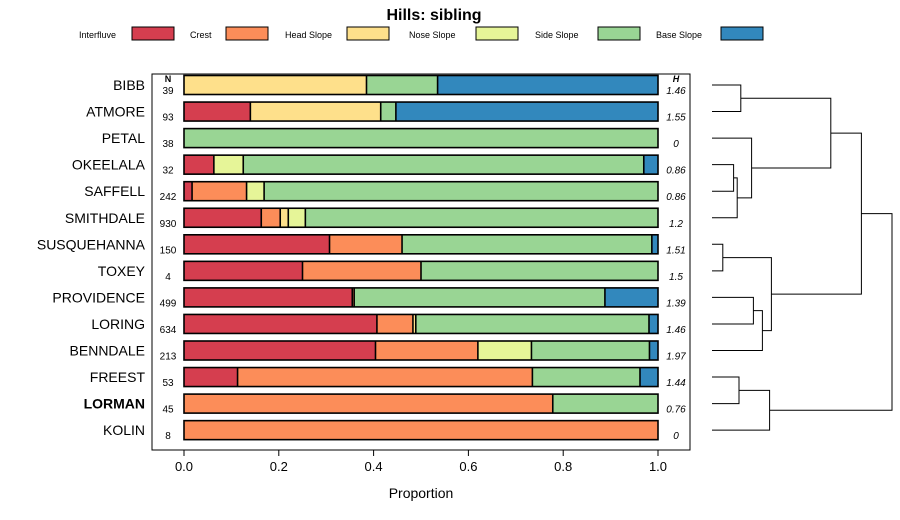 This screenshot has height=520, width=900. I want to click on legend-label: Crest, so click(201, 35).